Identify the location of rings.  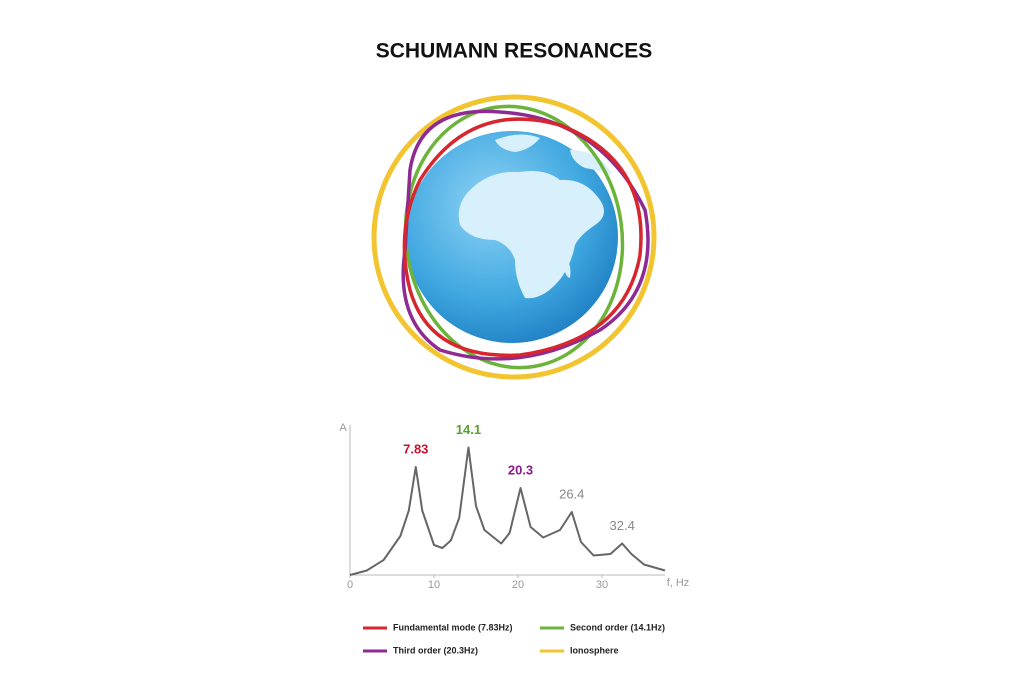
(514, 237).